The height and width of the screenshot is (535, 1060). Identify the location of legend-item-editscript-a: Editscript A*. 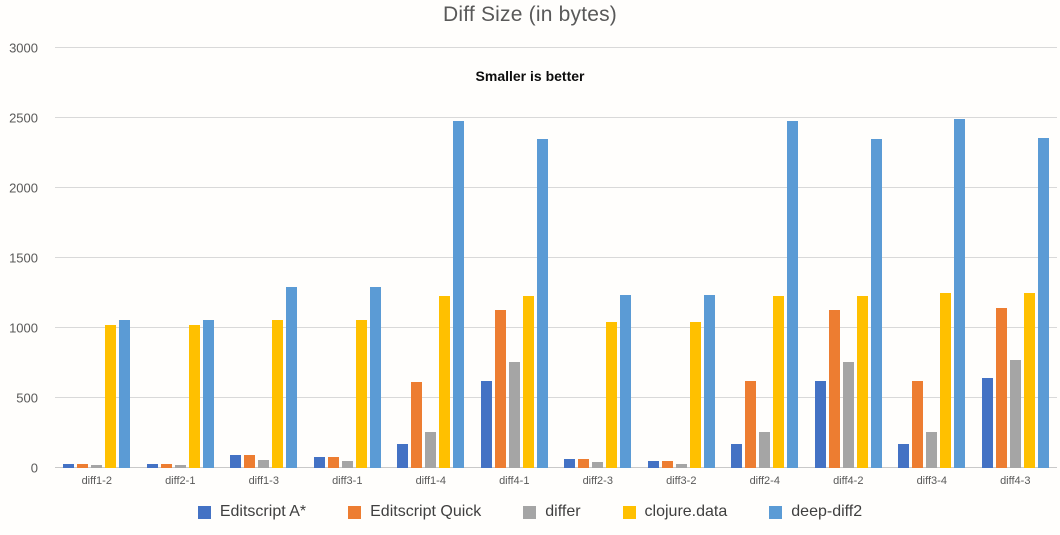
(252, 512).